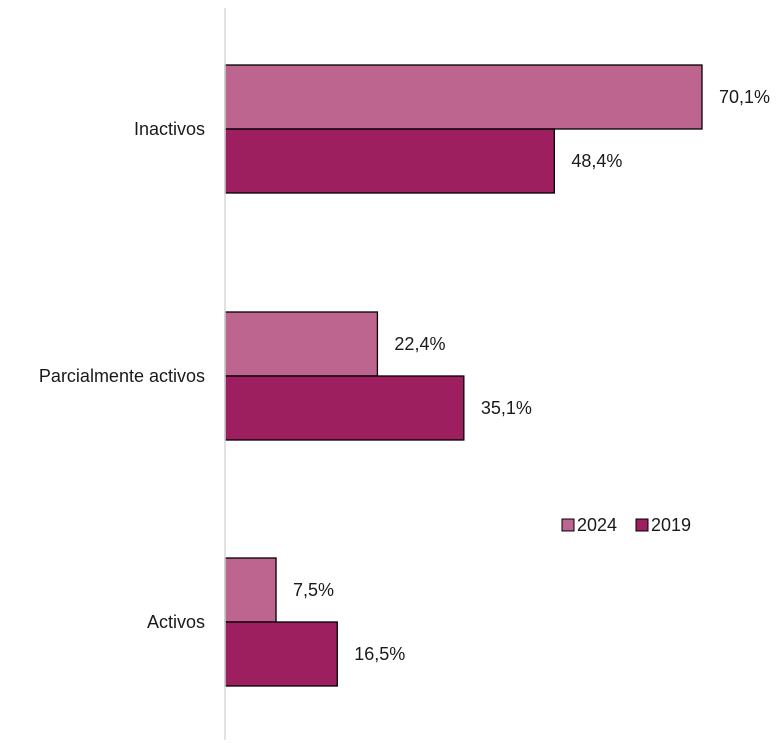 This screenshot has height=743, width=784. Describe the element at coordinates (597, 525) in the screenshot. I see `legend-label-2024: 2024` at that location.